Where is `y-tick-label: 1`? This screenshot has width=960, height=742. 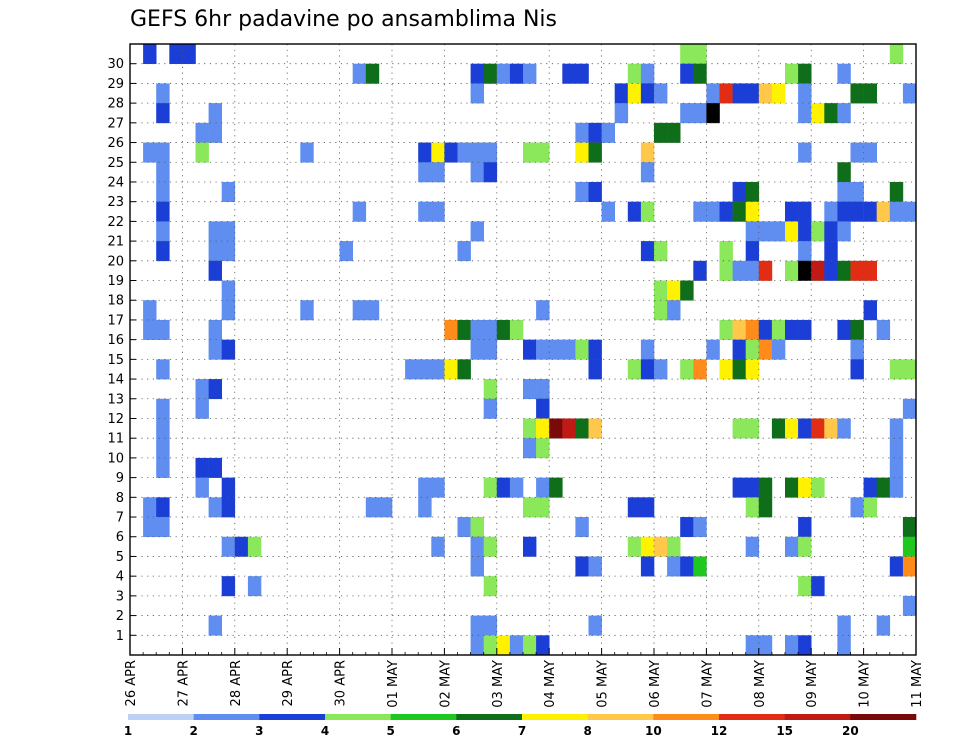 y-tick-label: 1 is located at coordinates (120, 636).